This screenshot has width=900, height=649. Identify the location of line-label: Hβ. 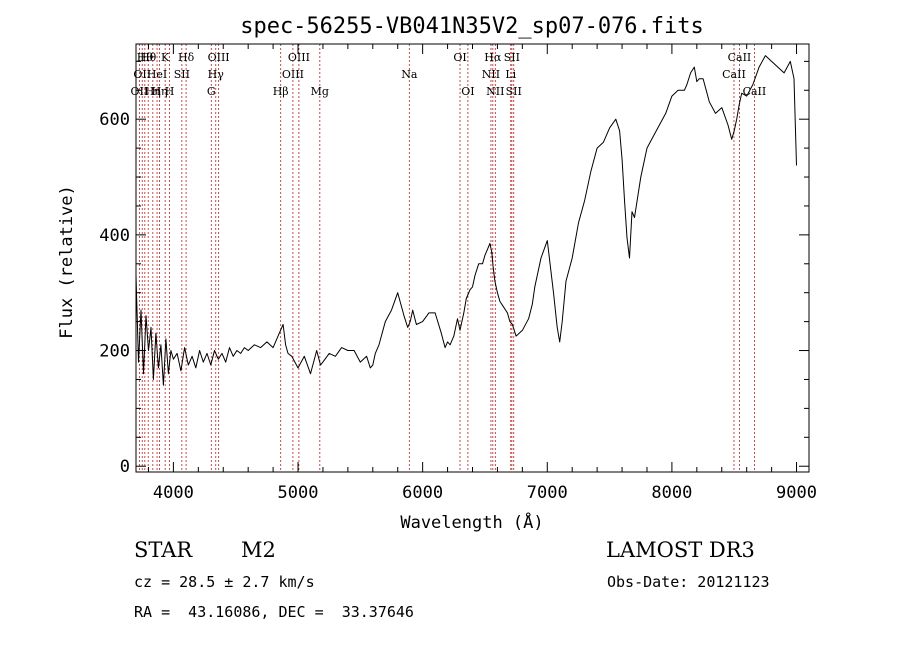
(281, 91).